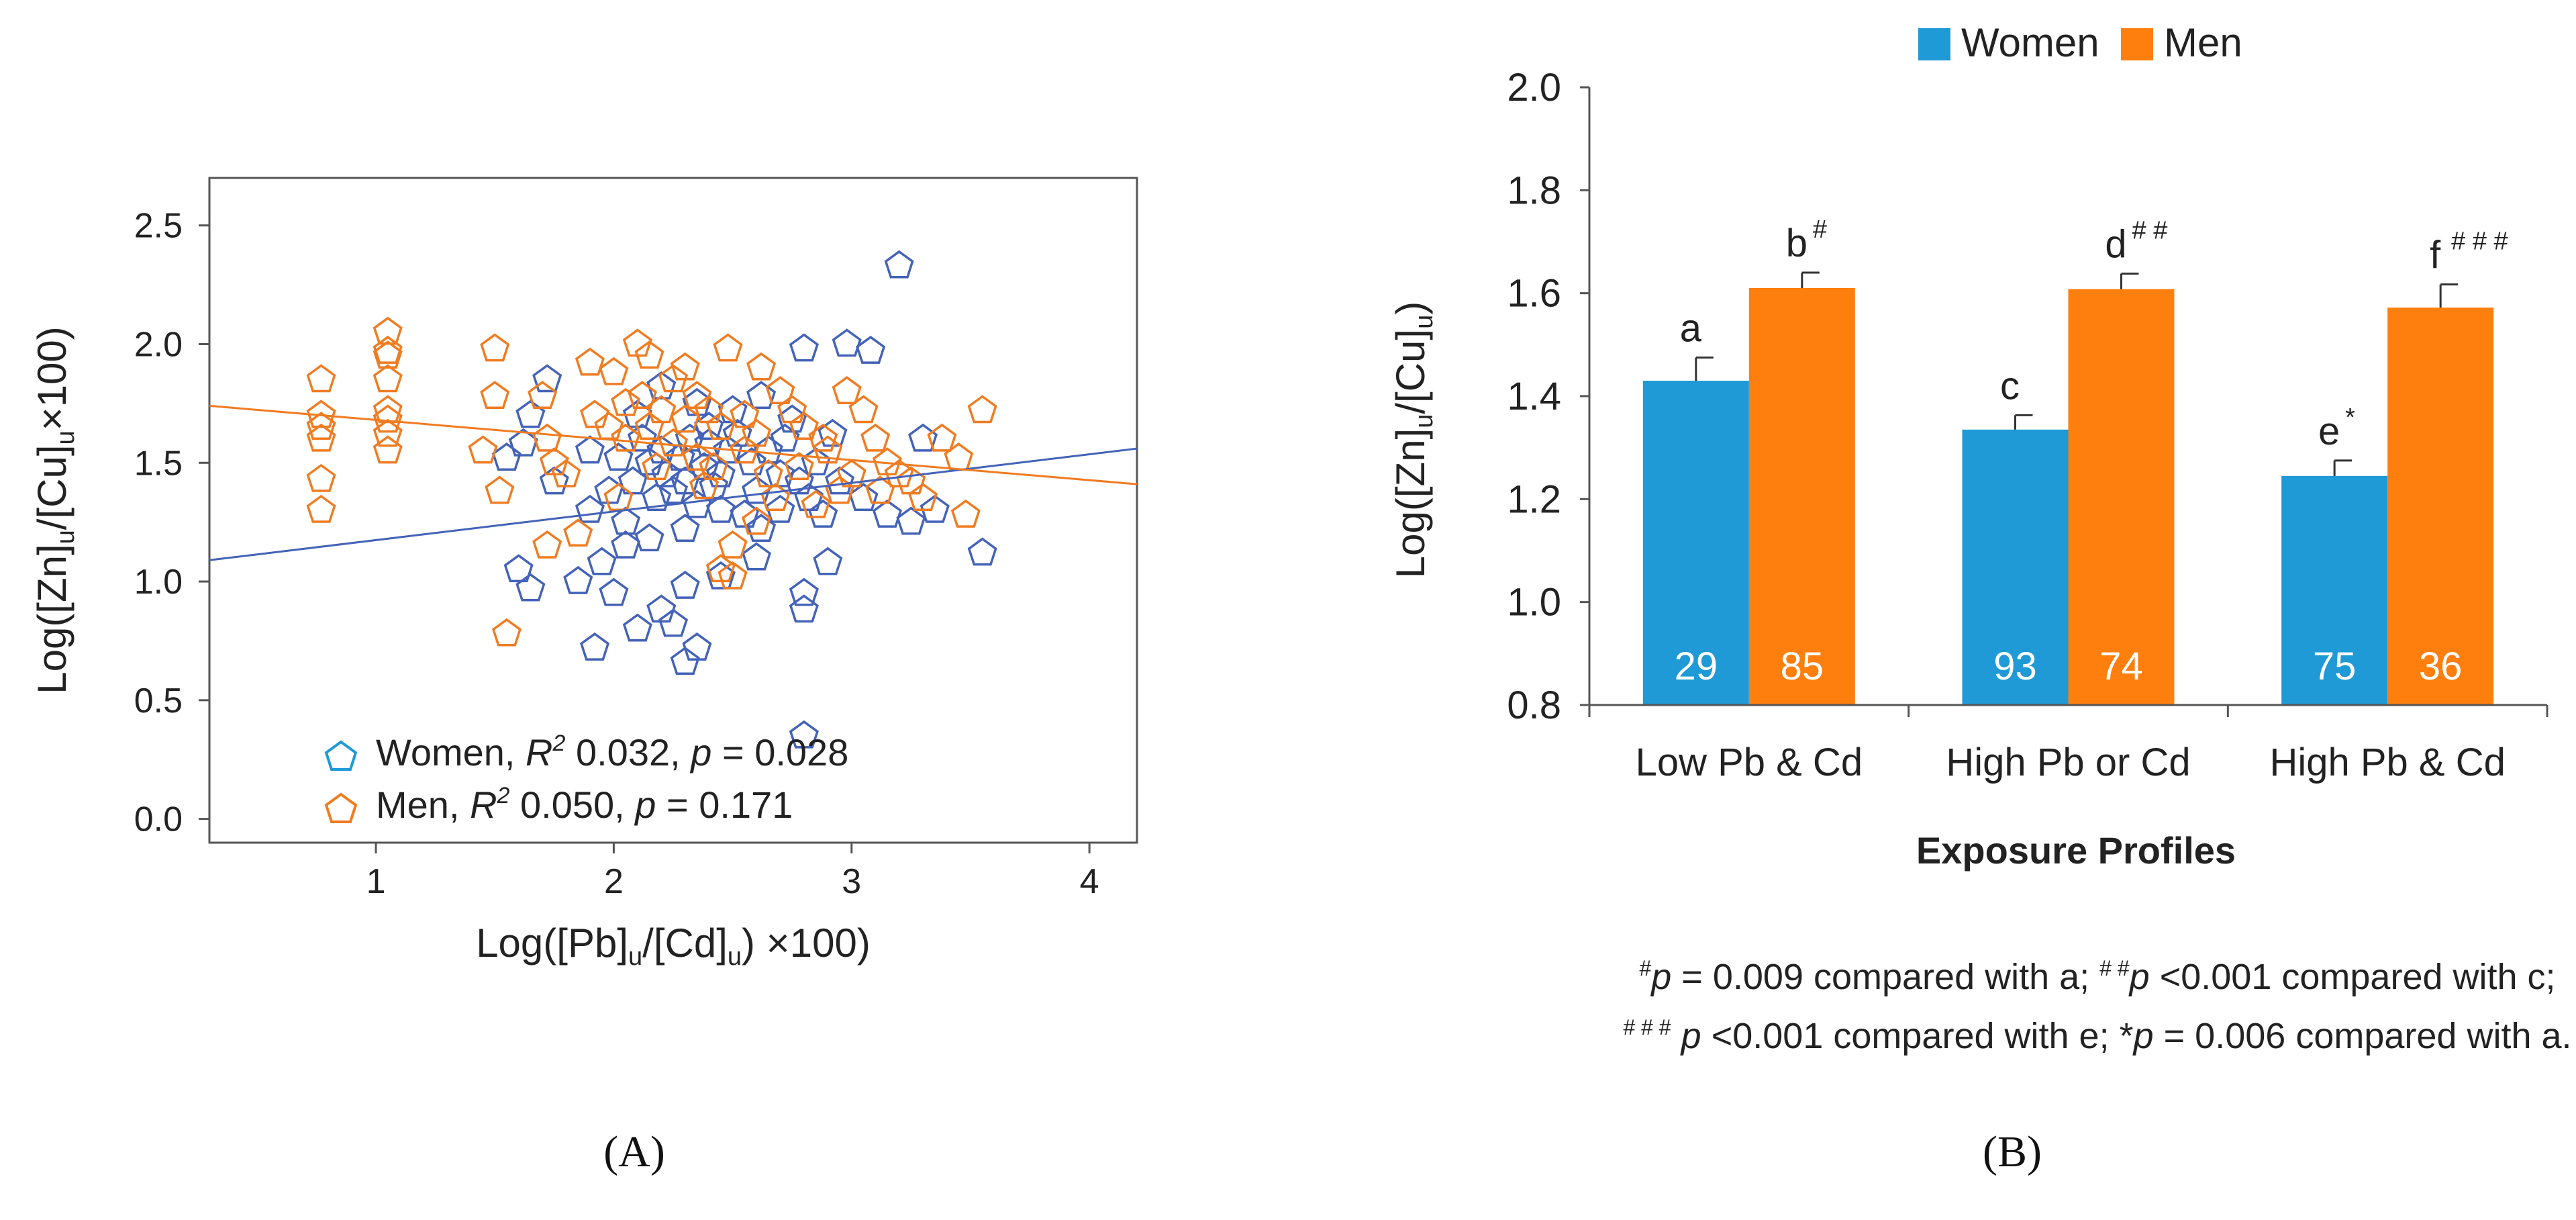 The image size is (2576, 1220). I want to click on women-legend-swatch, so click(1934, 44).